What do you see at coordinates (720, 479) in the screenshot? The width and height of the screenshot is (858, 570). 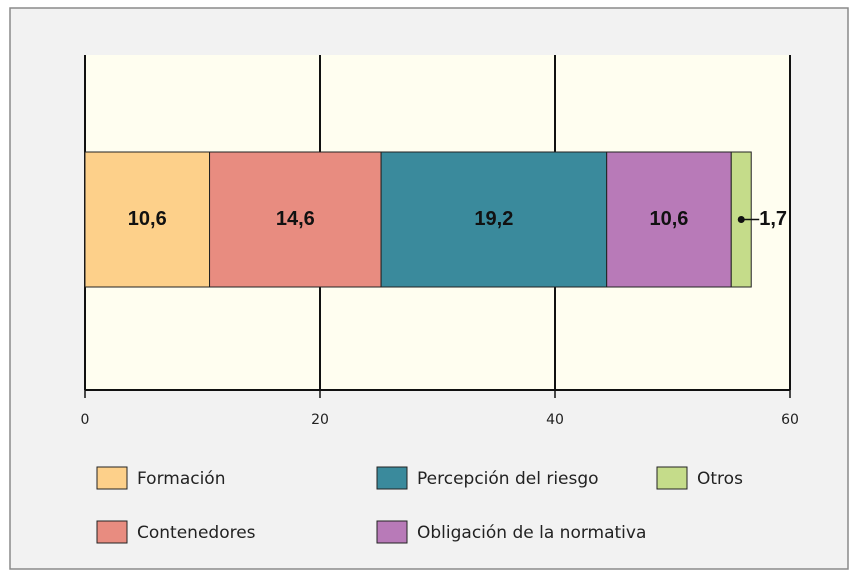 I see `legend-label: Otros` at bounding box center [720, 479].